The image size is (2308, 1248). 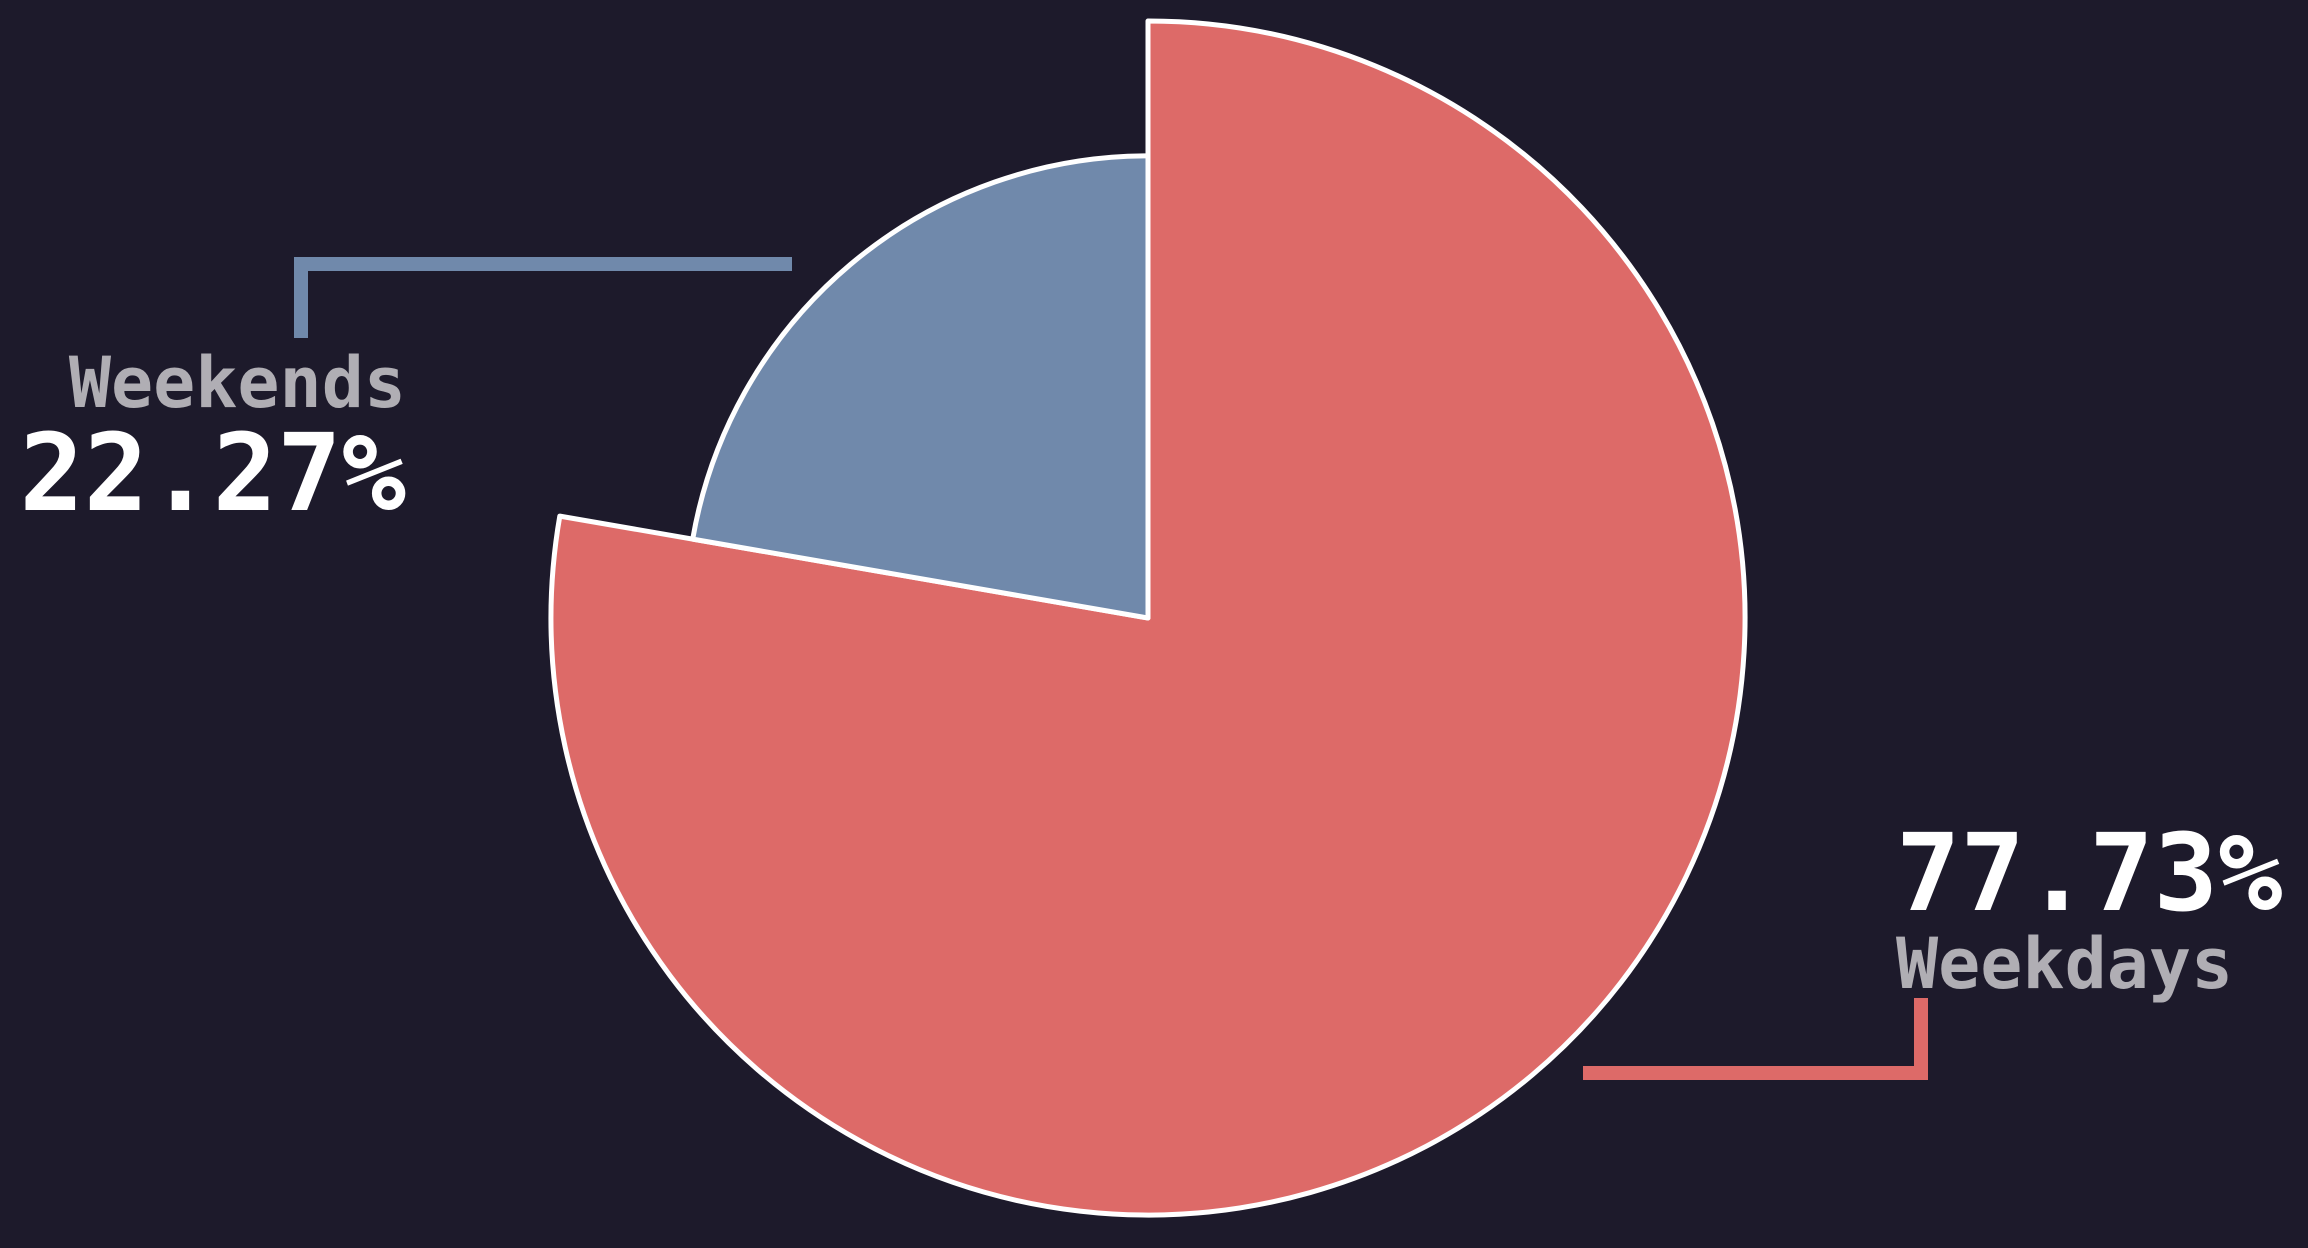 I want to click on weekends-label: Weekends, so click(x=237, y=383).